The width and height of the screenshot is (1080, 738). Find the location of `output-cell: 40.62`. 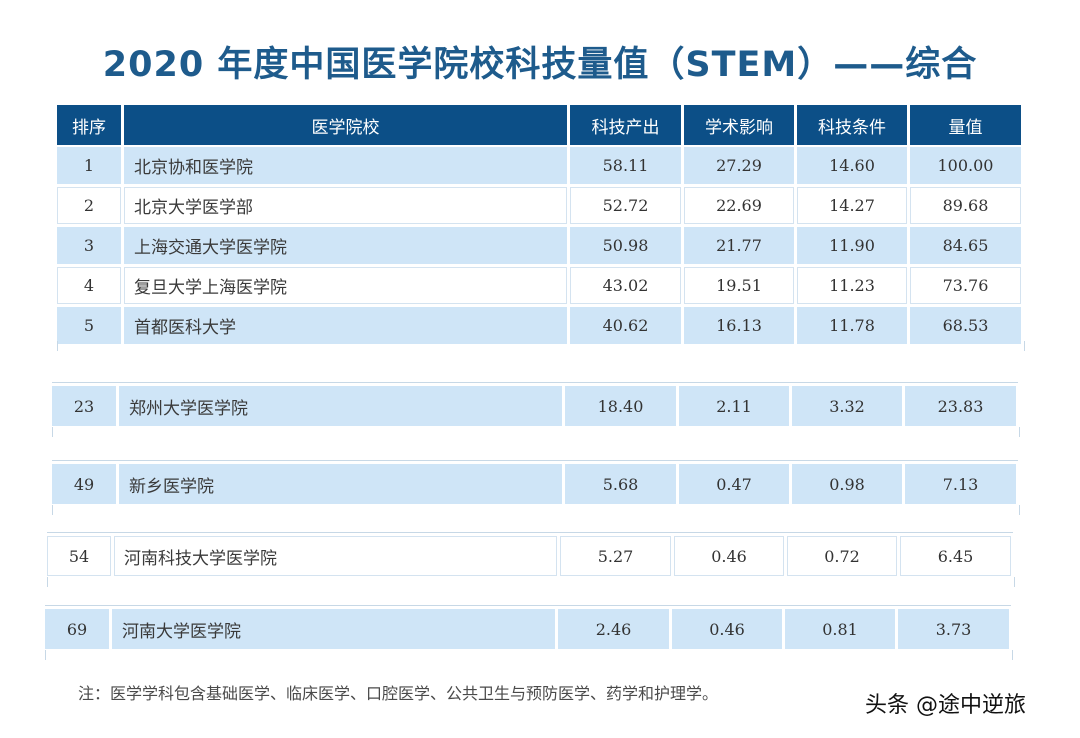

output-cell: 40.62 is located at coordinates (625, 325).